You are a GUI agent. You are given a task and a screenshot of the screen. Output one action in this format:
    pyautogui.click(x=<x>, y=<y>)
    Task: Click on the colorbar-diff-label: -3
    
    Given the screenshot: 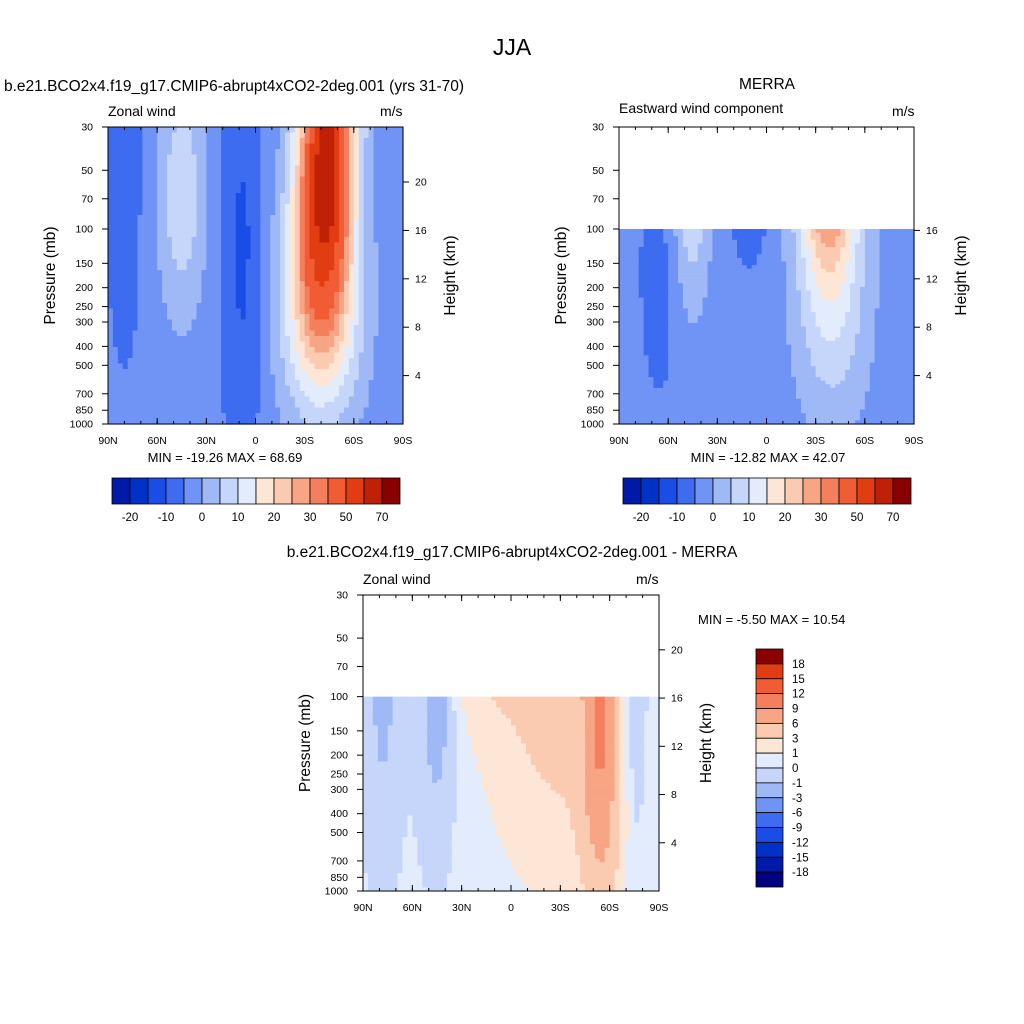 What is the action you would take?
    pyautogui.click(x=797, y=799)
    